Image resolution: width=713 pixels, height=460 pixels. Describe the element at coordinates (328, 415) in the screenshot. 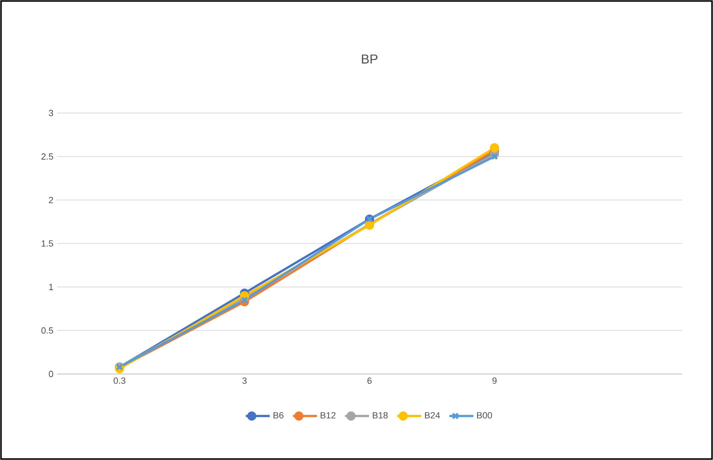

I see `legend-label: B12` at that location.